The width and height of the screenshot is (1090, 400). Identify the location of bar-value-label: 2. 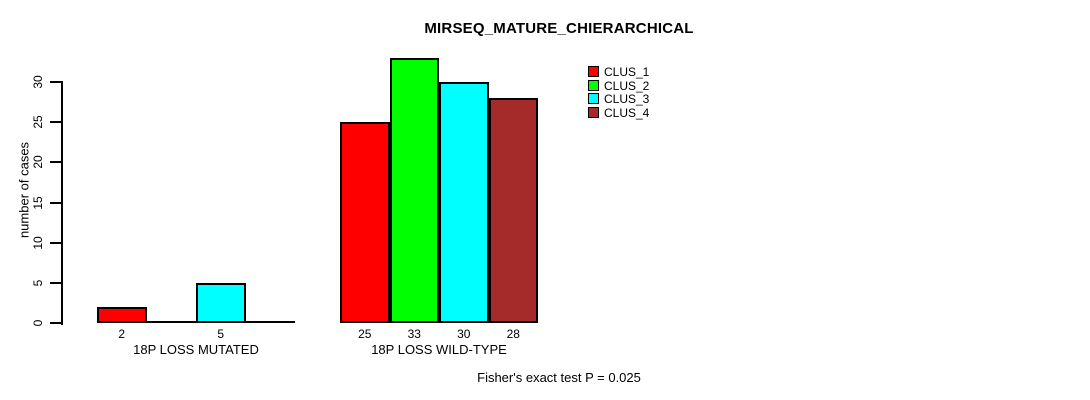
(122, 334).